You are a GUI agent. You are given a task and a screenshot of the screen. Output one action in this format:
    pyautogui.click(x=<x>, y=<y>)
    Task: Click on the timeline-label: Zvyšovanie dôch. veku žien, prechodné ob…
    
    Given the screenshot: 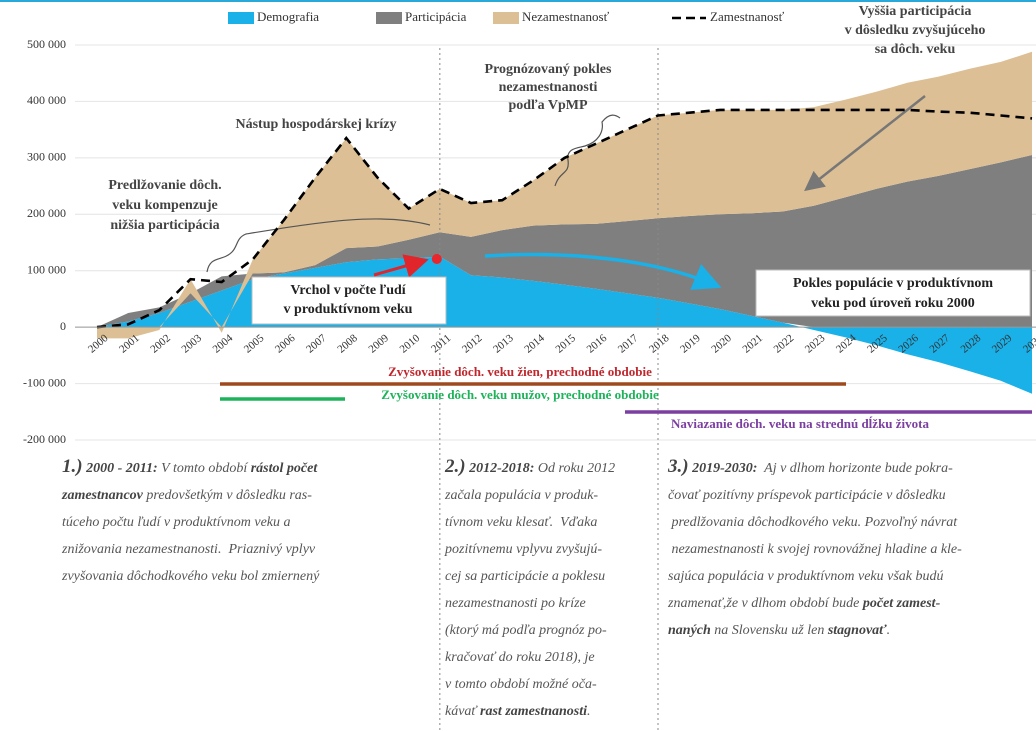 What is the action you would take?
    pyautogui.click(x=520, y=371)
    